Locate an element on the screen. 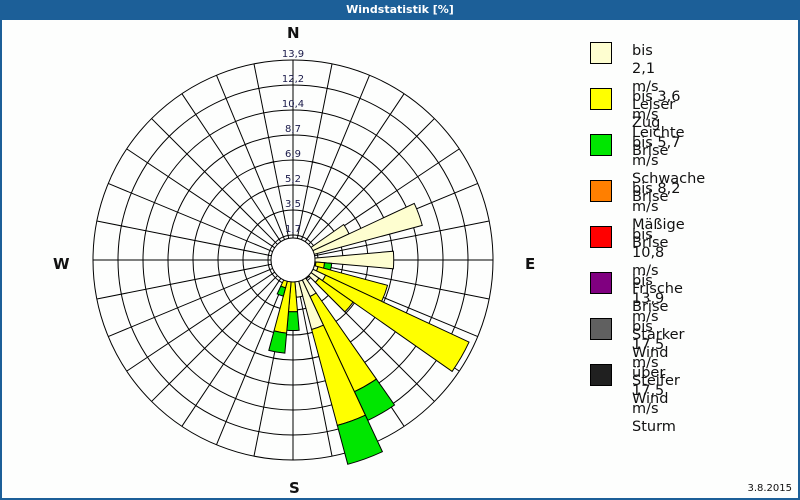 The width and height of the screenshot is (800, 500). legend-name: Schwache Brise is located at coordinates (669, 188).